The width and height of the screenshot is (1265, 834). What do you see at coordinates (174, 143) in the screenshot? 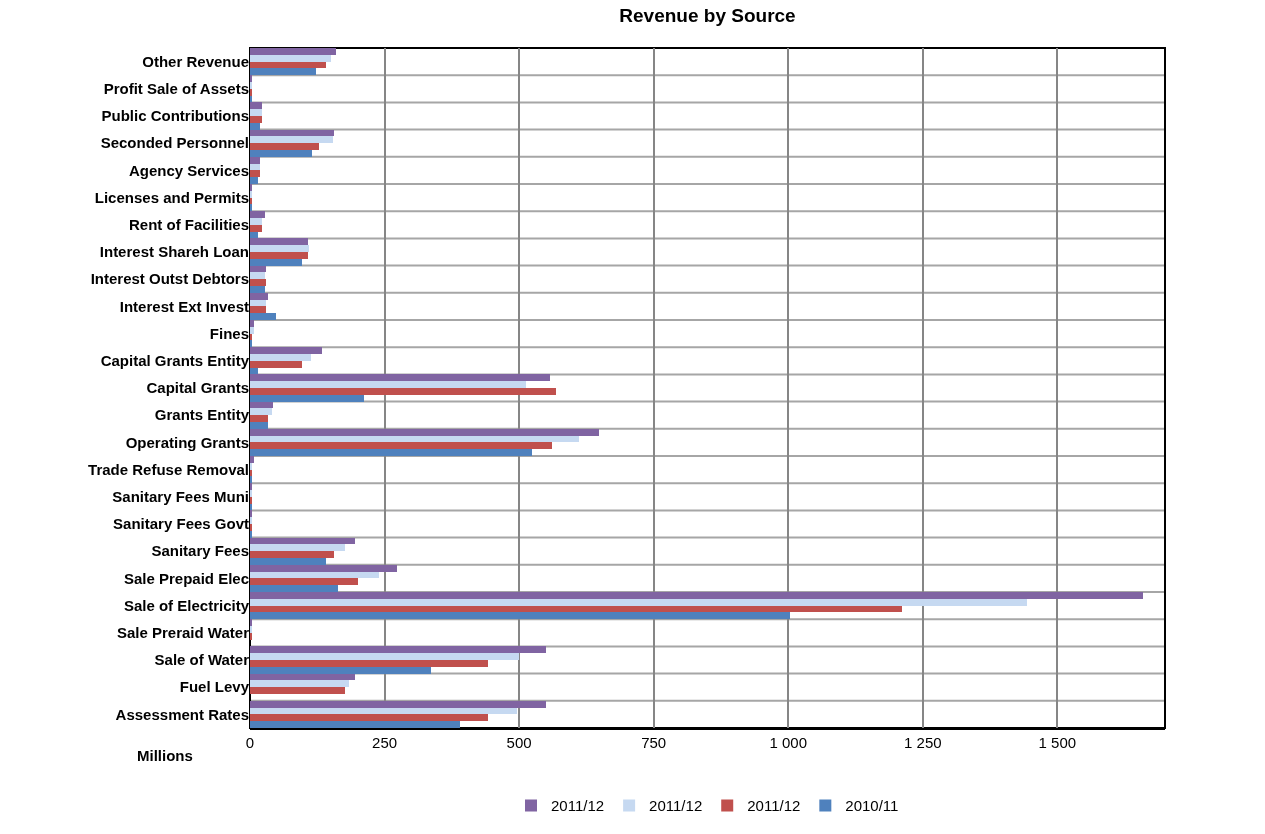
I see `y-tick-label: Seconded Personnel` at bounding box center [174, 143].